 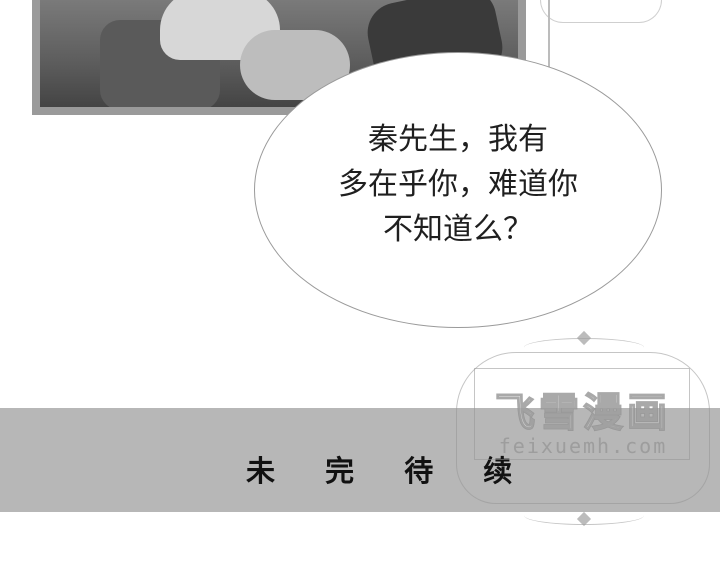 I want to click on speech-line-3: 不知道么？, so click(x=458, y=229).